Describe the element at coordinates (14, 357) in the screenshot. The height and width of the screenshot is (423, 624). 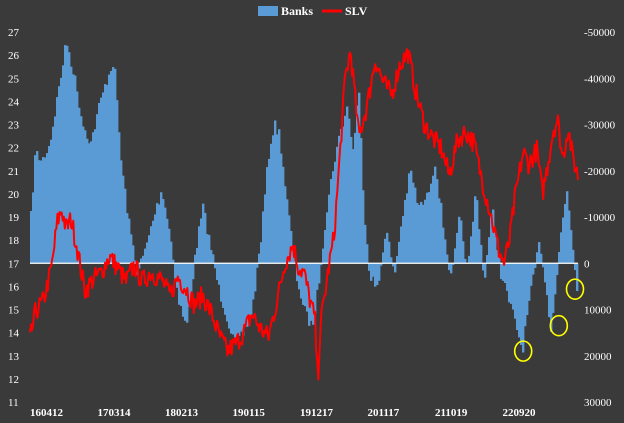
I see `left-tick-label: 13` at that location.